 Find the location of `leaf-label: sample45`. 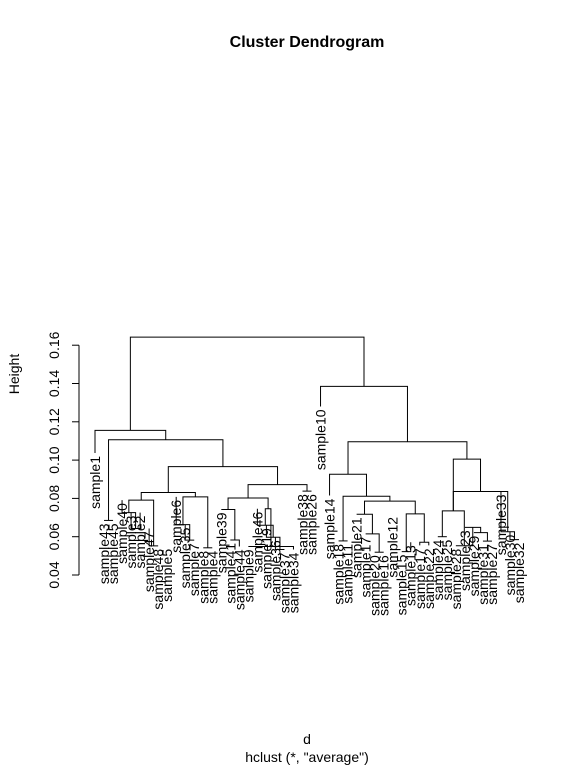

leaf-label: sample45 is located at coordinates (113, 553).